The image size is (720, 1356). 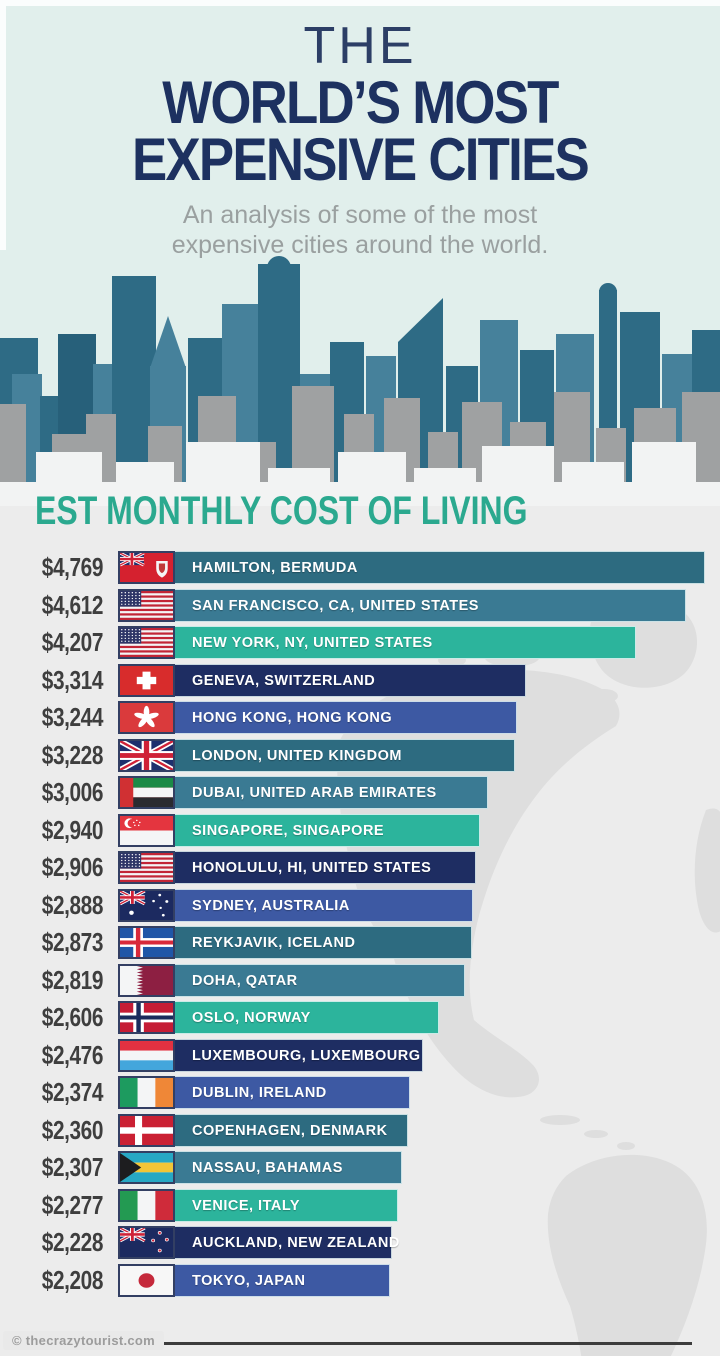 What do you see at coordinates (146, 1092) in the screenshot?
I see `ireland-flag-icon` at bounding box center [146, 1092].